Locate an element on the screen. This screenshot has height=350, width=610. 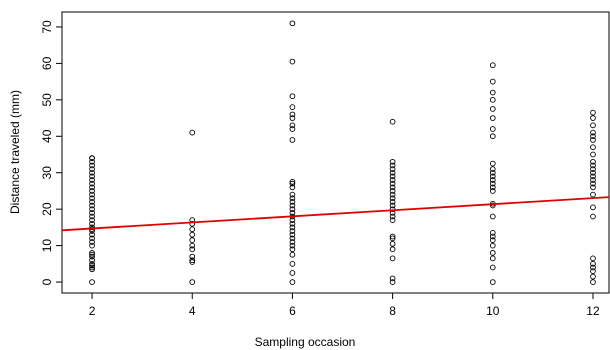
x-tick-label: 8 is located at coordinates (392, 311).